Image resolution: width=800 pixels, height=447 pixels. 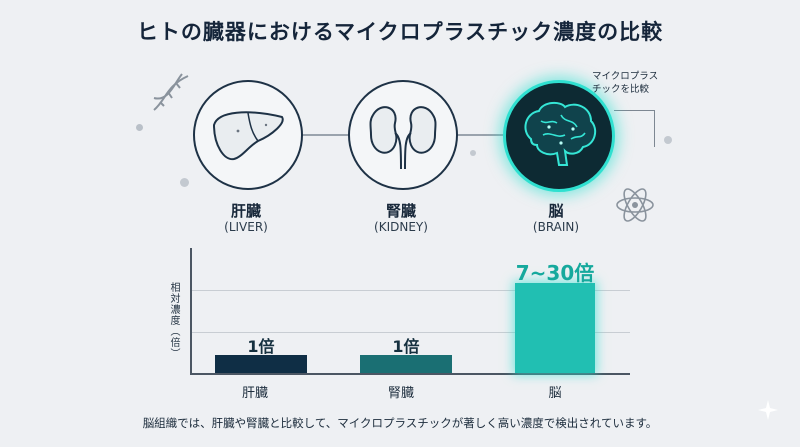 What do you see at coordinates (261, 346) in the screenshot?
I see `bar-value-label-0: 1倍` at bounding box center [261, 346].